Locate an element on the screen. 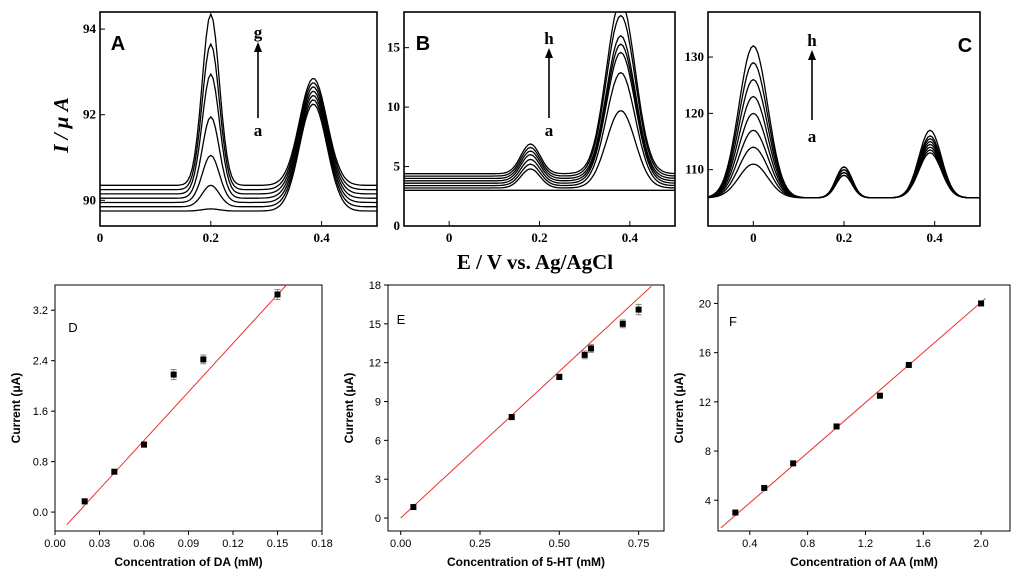  y-tick-label: 5 is located at coordinates (397, 166).